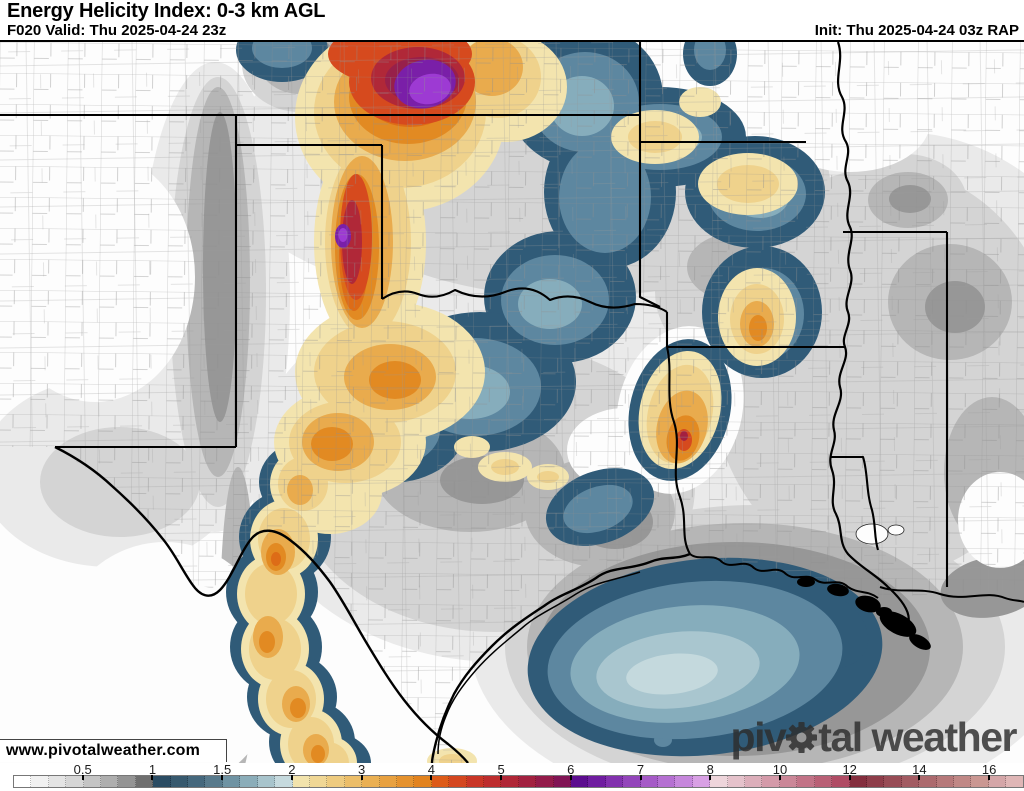 This screenshot has width=1024, height=791. What do you see at coordinates (951, 594) in the screenshot?
I see `gulf-coast-east` at bounding box center [951, 594].